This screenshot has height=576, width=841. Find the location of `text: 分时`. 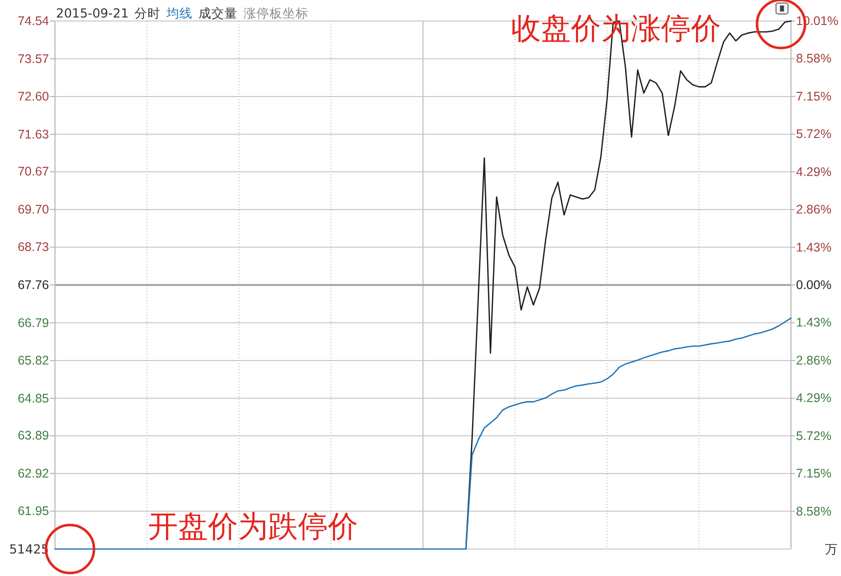

text: 分时 is located at coordinates (147, 13).